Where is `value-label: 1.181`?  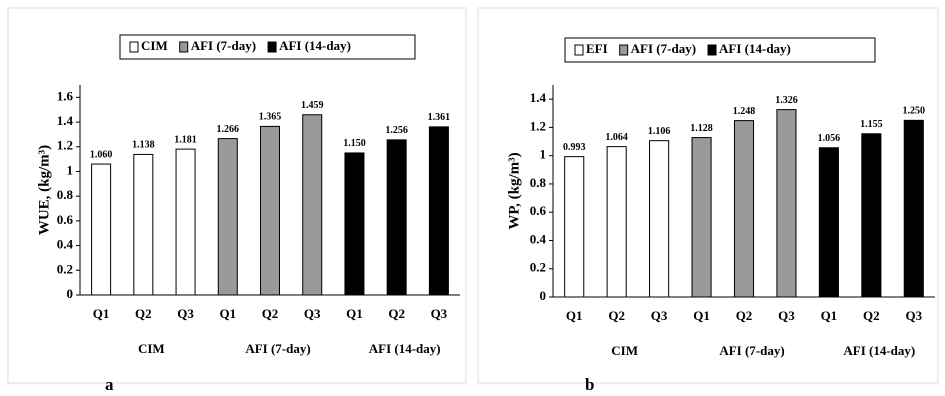 value-label: 1.181 is located at coordinates (185, 139).